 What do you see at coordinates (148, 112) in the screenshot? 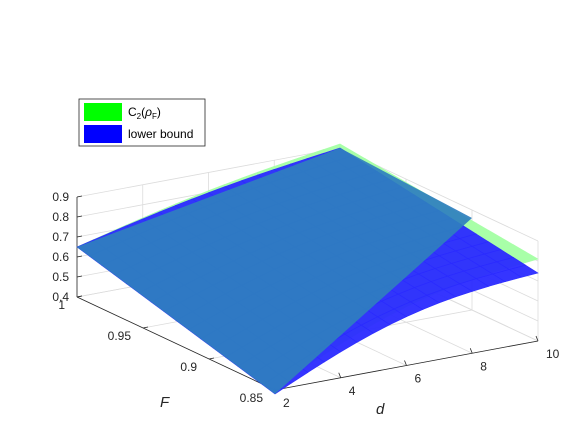
I see `legend-c2-rho: ρ` at bounding box center [148, 112].